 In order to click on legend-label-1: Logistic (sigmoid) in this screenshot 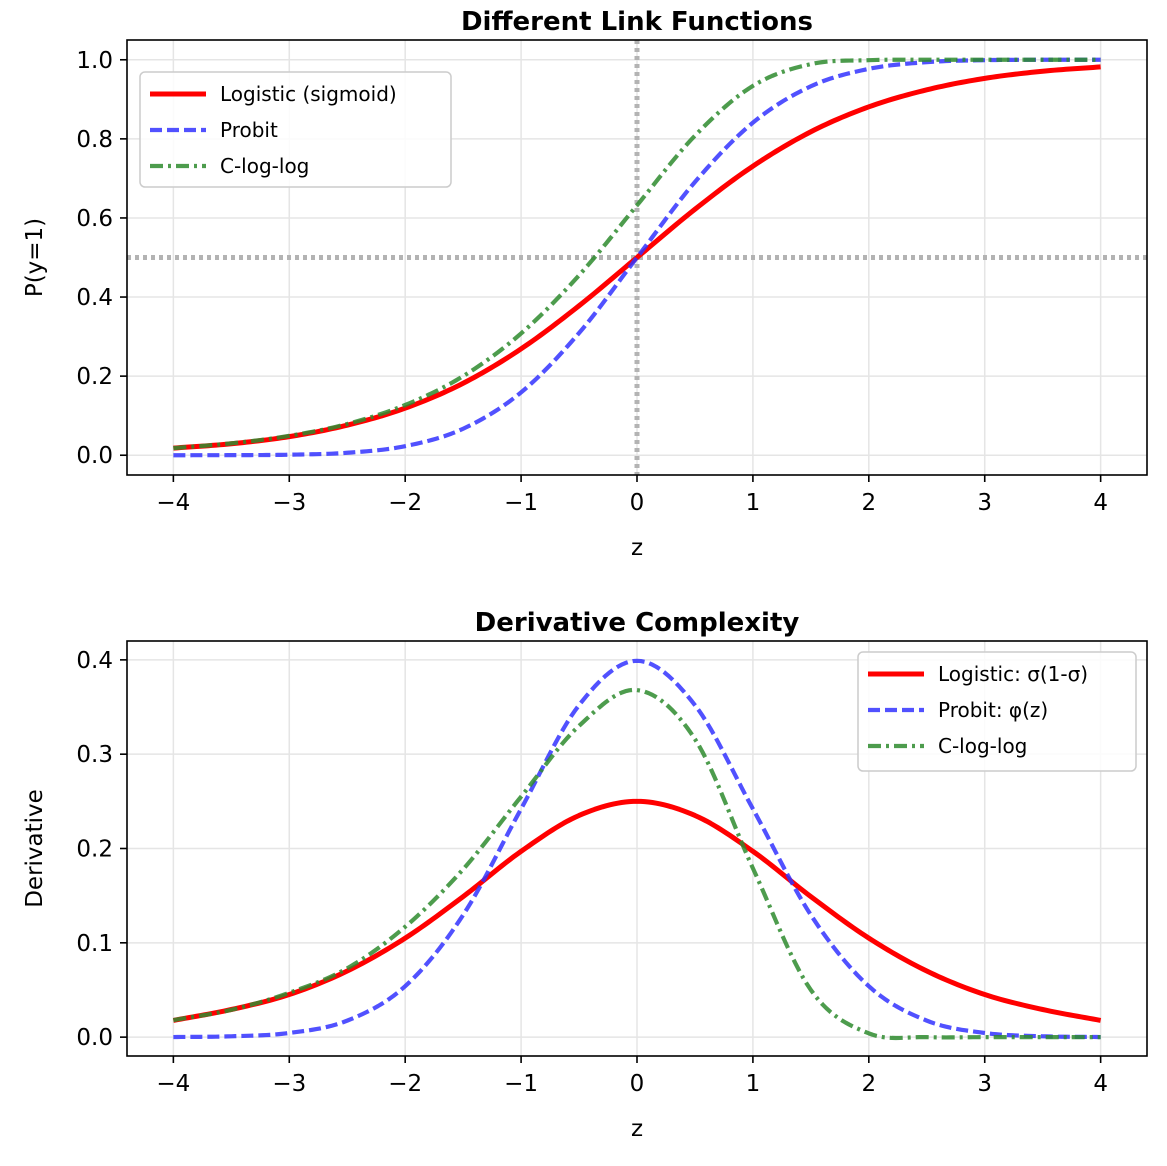, I will do `click(308, 94)`.